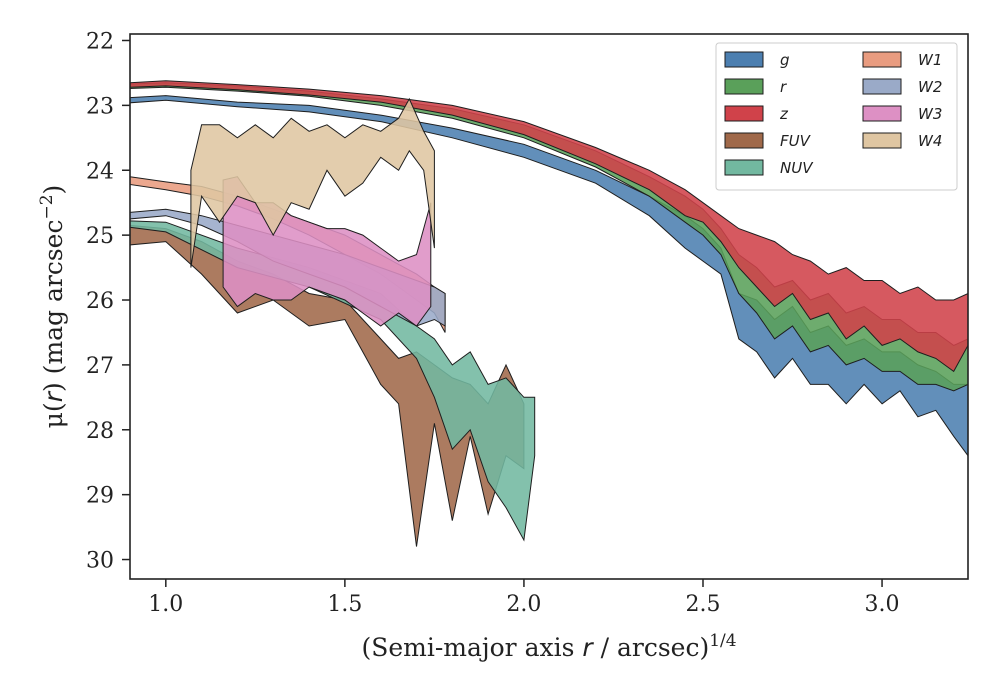 This screenshot has width=1000, height=700. I want to click on y-axis-label: μ(r) (mag arcsec−2​), so click(52, 307).